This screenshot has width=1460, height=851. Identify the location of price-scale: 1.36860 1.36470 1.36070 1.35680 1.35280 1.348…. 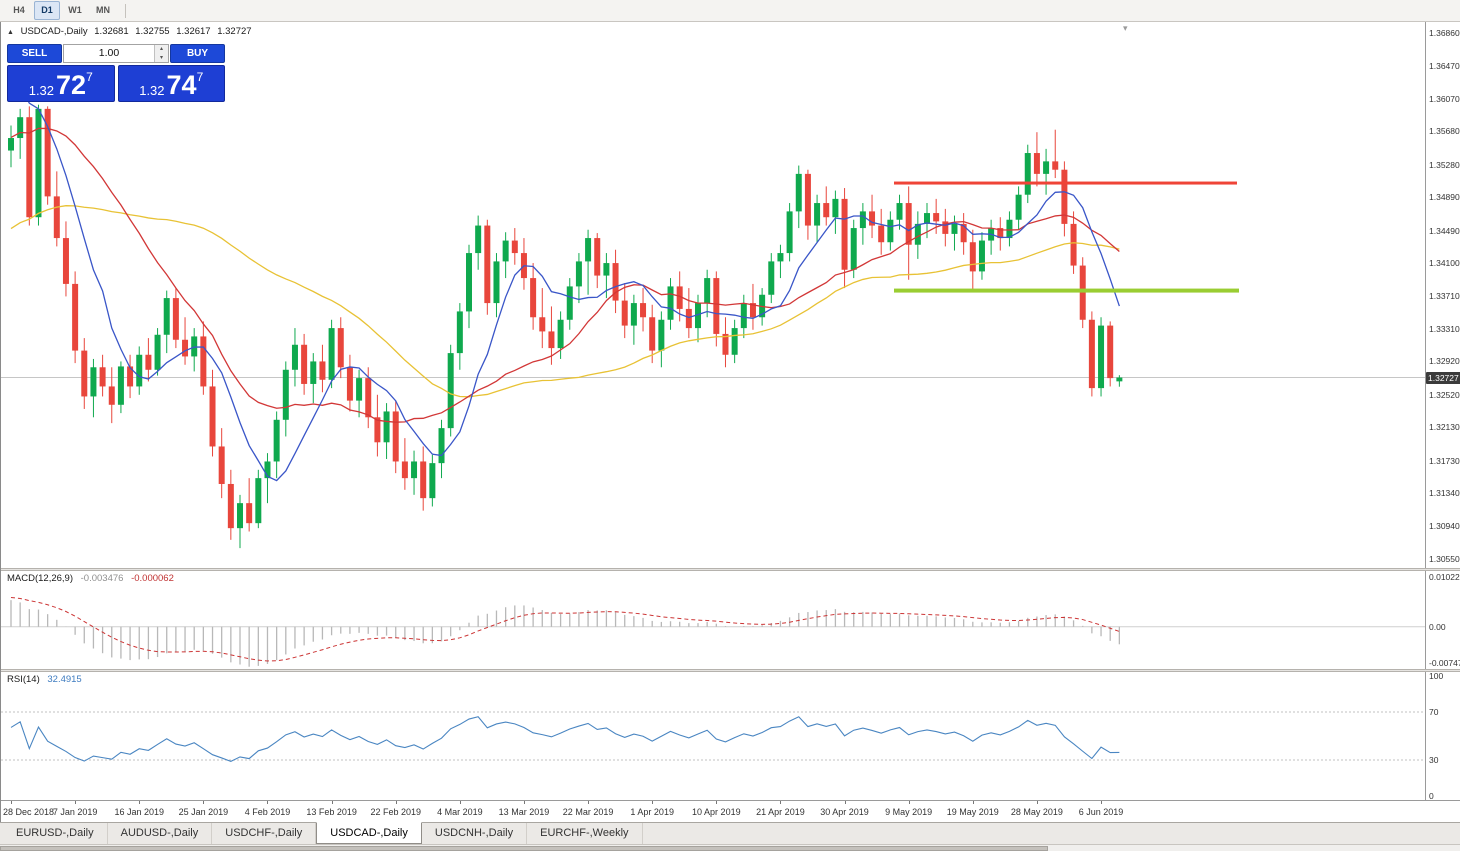
(1442, 411).